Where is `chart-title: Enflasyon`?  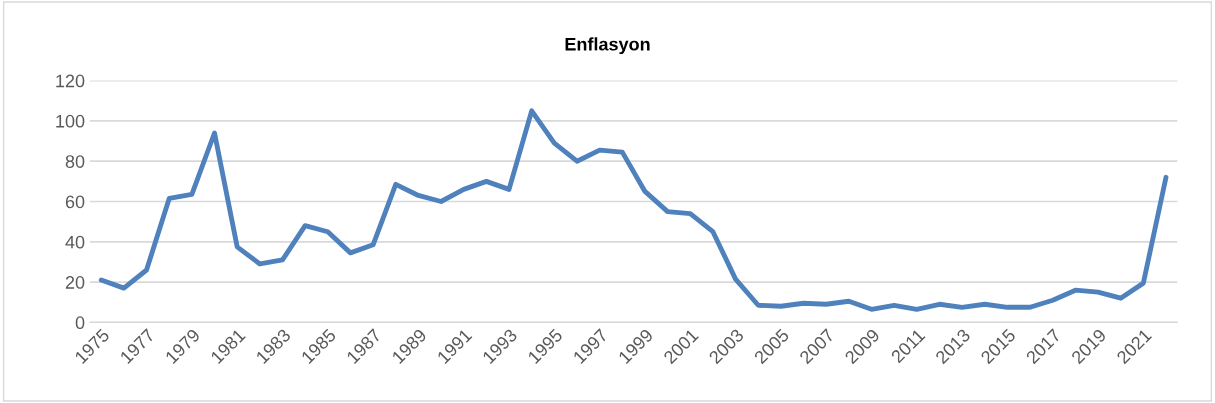
chart-title: Enflasyon is located at coordinates (607, 46).